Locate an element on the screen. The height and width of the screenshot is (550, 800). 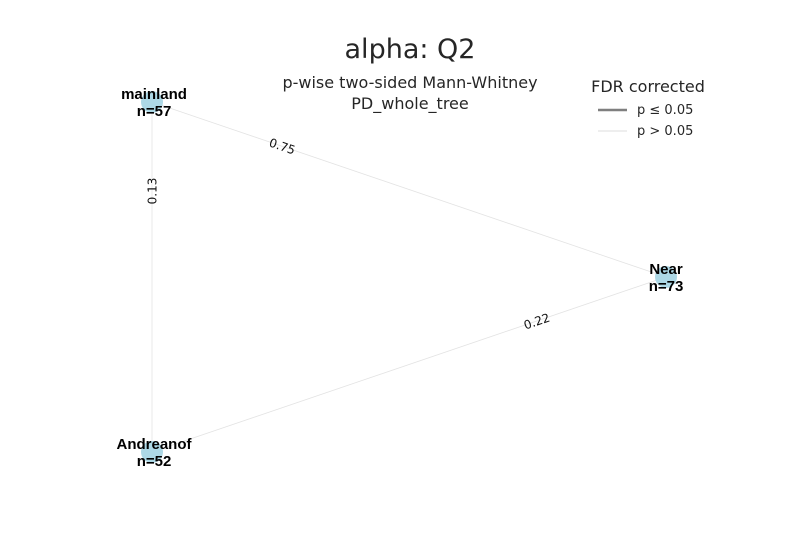
chart-subtitle-metric: PD_whole_tree is located at coordinates (409, 104).